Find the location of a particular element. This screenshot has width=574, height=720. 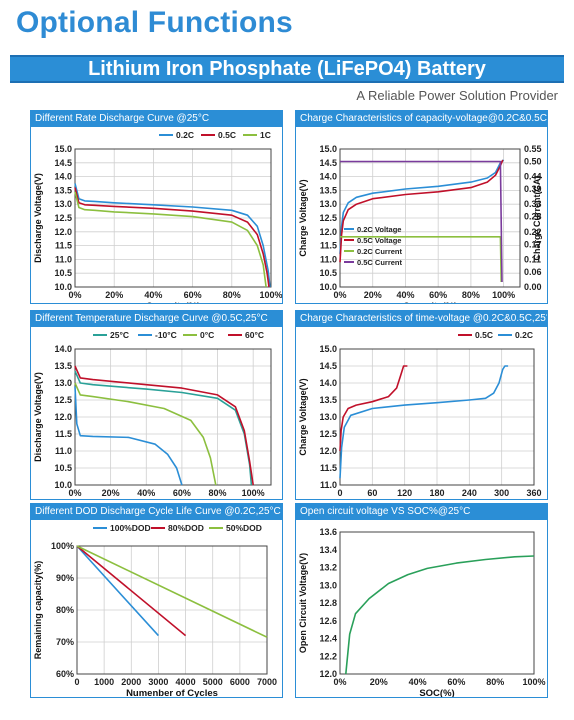

product-banner: Lithium Iron Phosphate (LiFePO4) Battery is located at coordinates (287, 69).